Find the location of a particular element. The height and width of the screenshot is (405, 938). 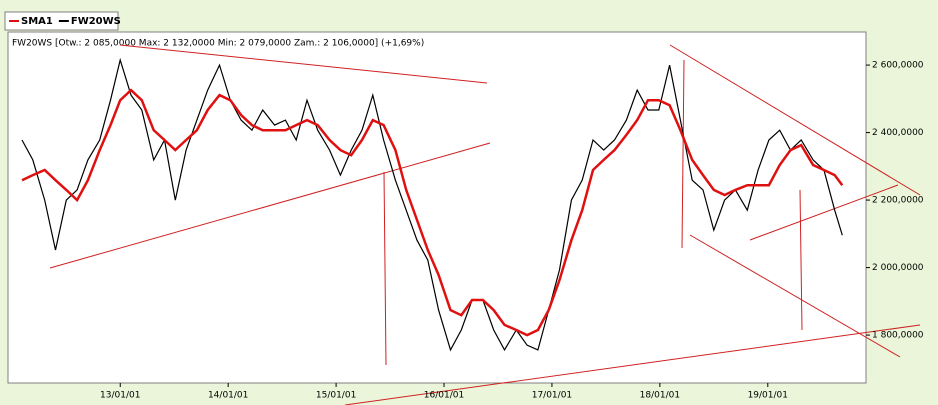

y-tick-label: 2 200,0000 is located at coordinates (898, 201).